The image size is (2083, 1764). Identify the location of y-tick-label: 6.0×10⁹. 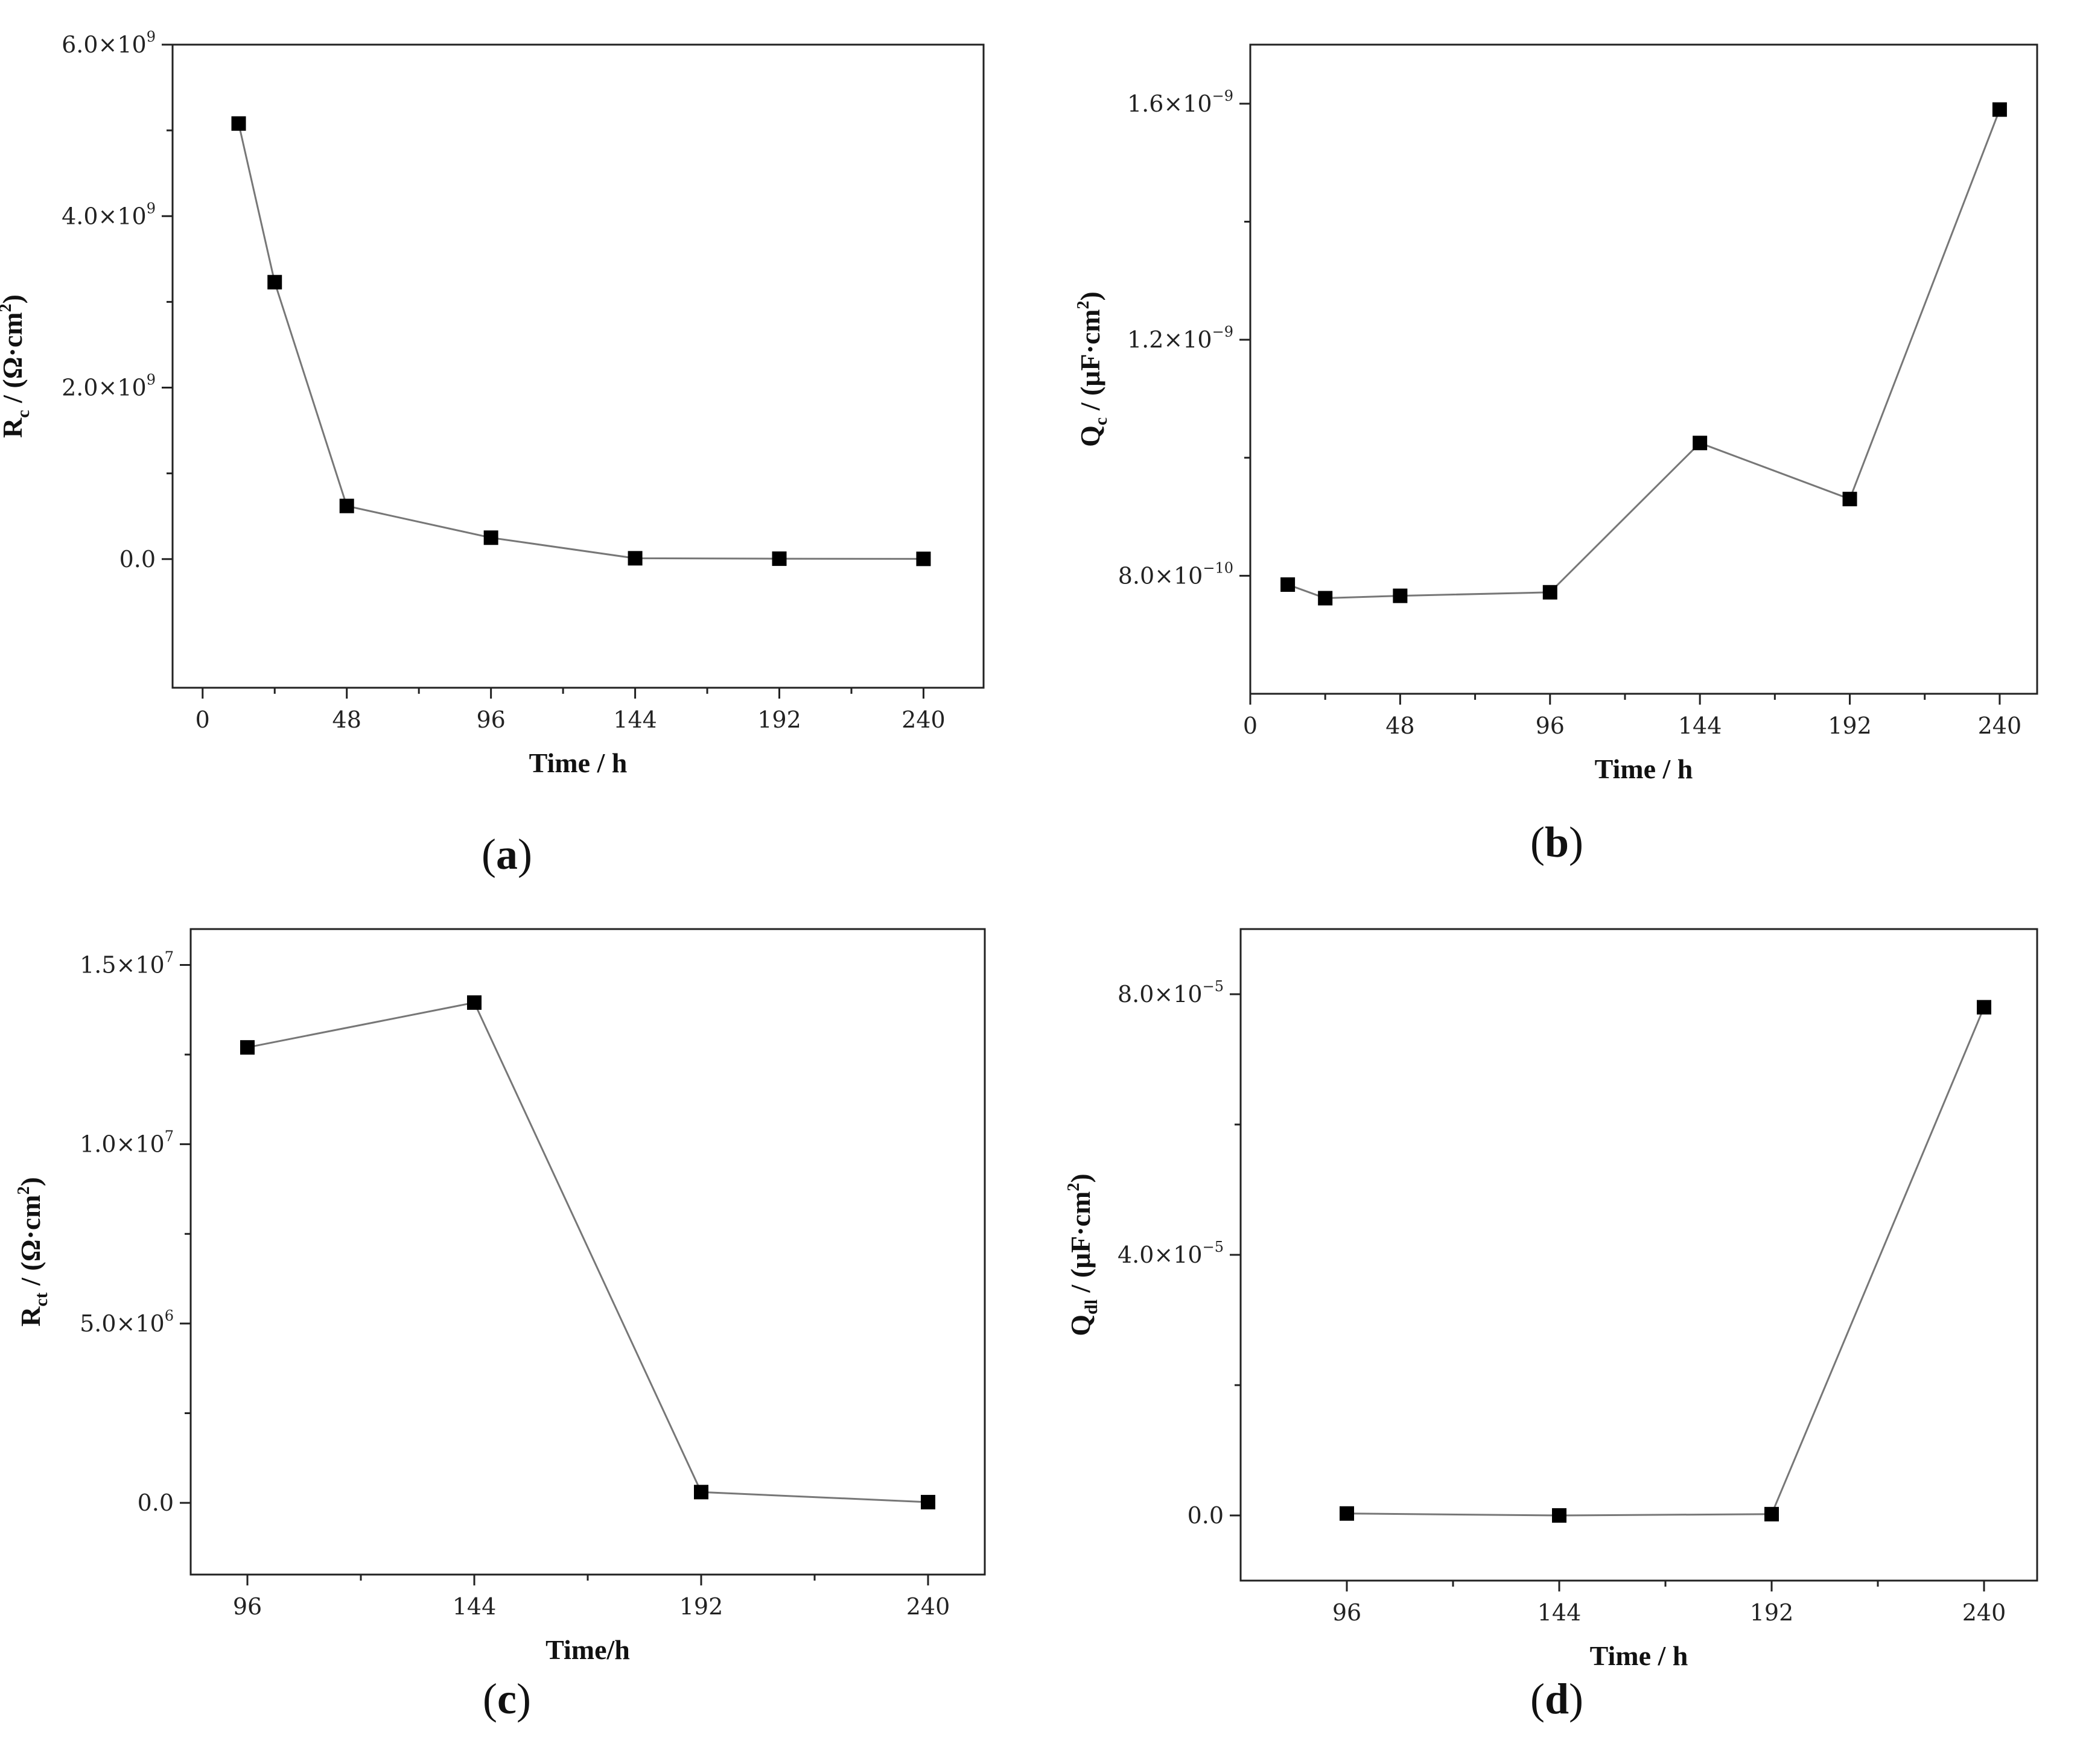
(109, 43).